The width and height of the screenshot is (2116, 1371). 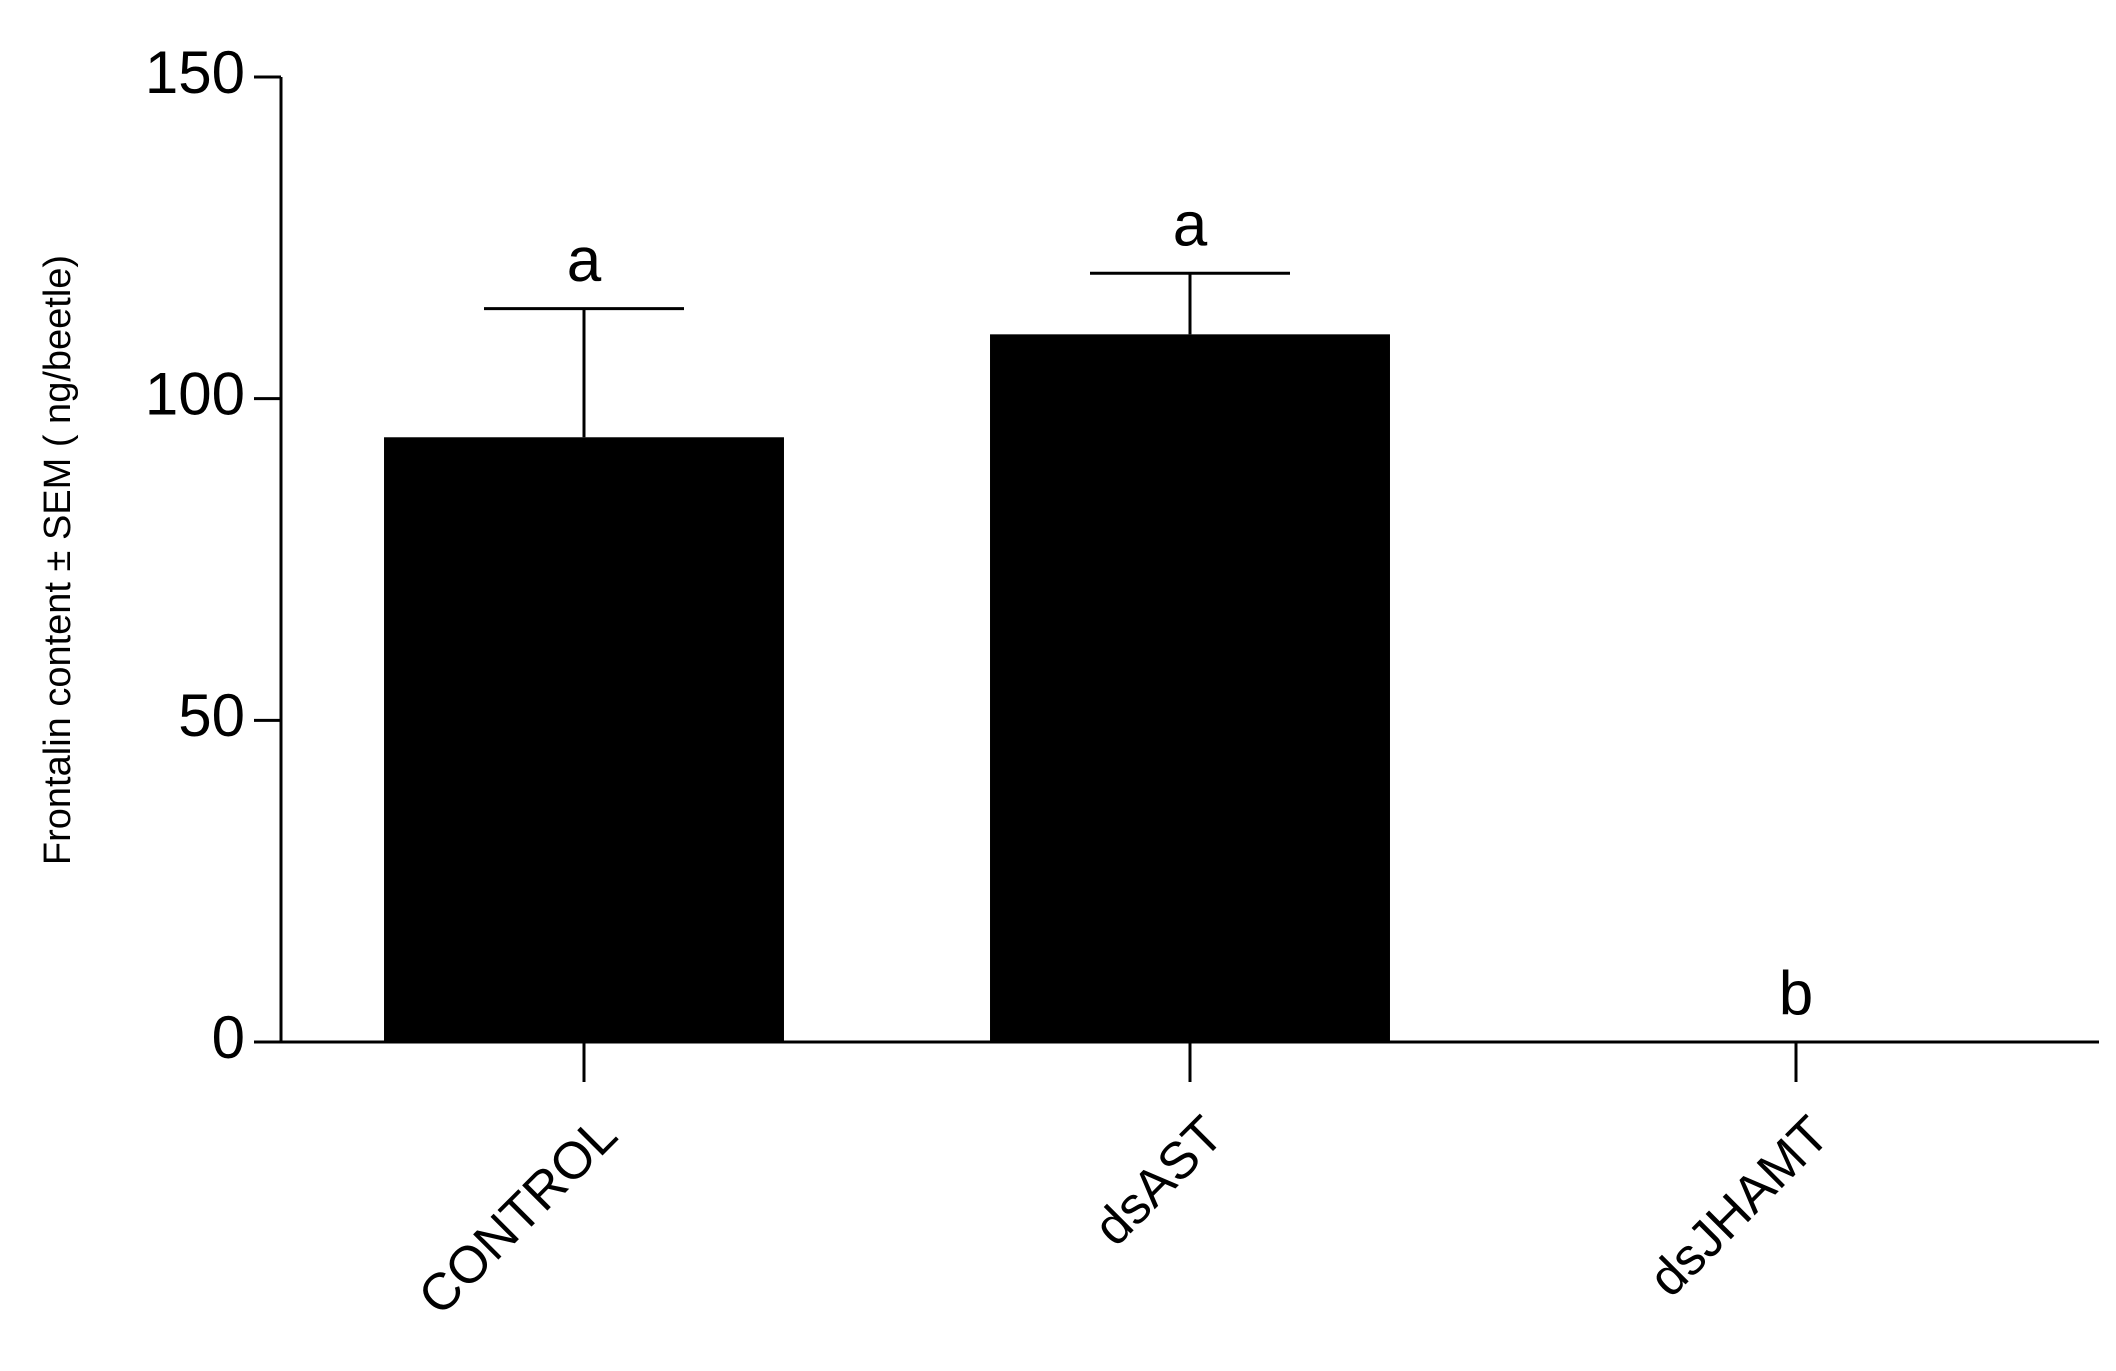 I want to click on y-axis-label: Frontalin content ± SEM ( ng/beetle), so click(x=58, y=560).